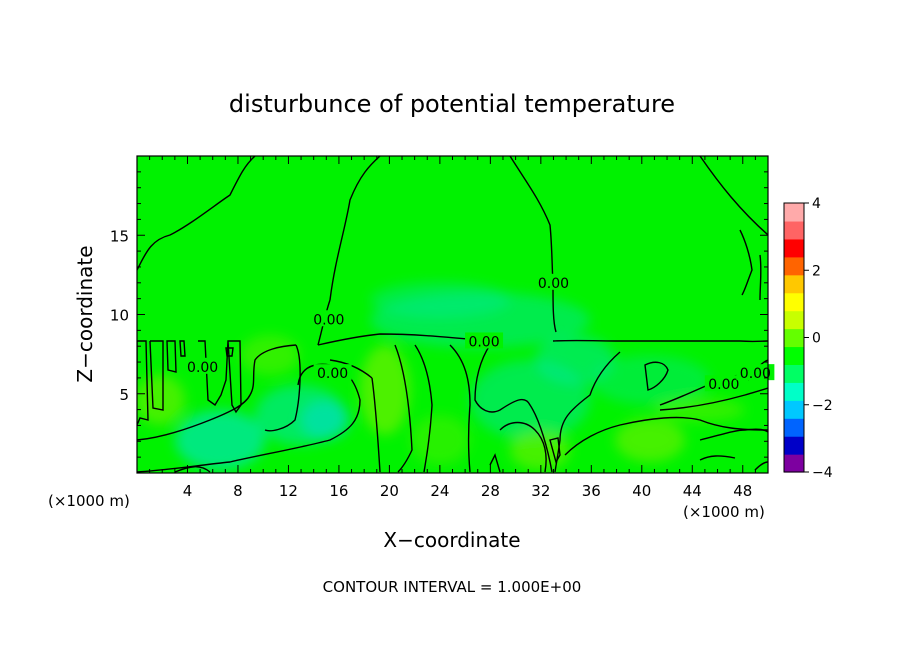 This screenshot has height=654, width=904. Describe the element at coordinates (692, 491) in the screenshot. I see `x-tick-label: 44` at that location.